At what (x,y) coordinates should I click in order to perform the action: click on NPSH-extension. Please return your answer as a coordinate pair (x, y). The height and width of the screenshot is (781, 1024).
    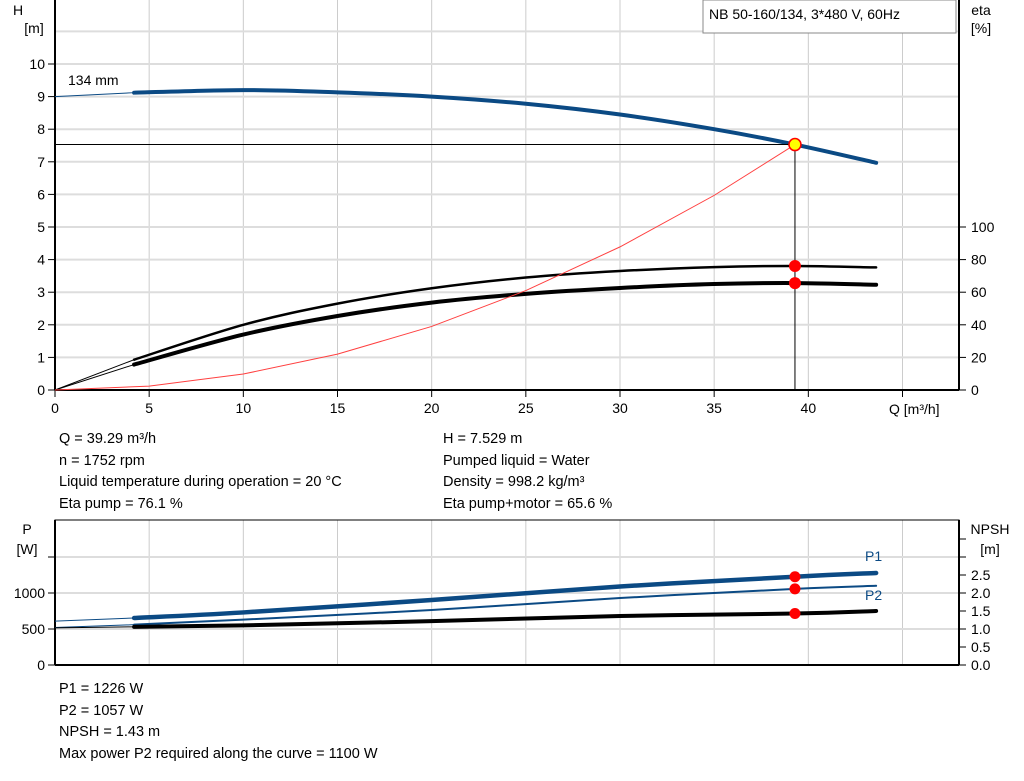
    Looking at the image, I should click on (94, 627).